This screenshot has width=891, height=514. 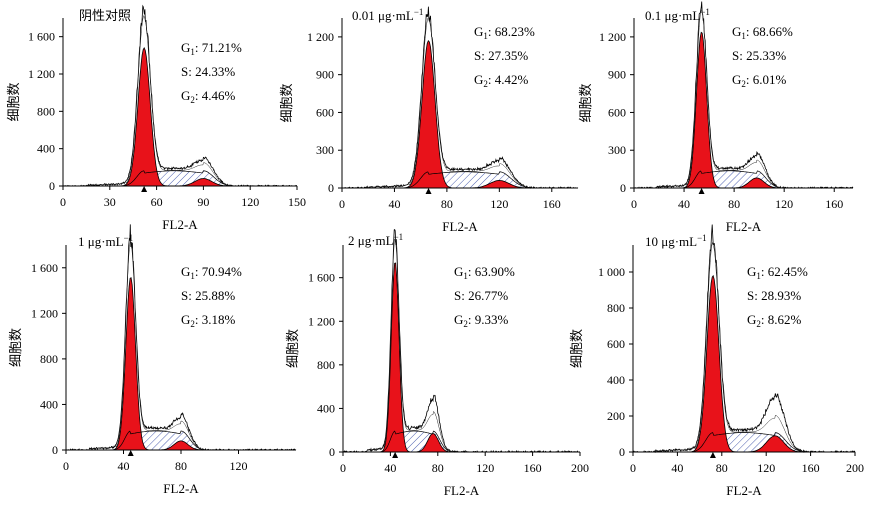 What do you see at coordinates (676, 241) in the screenshot?
I see `panel-title: 10 μg·mL−1` at bounding box center [676, 241].